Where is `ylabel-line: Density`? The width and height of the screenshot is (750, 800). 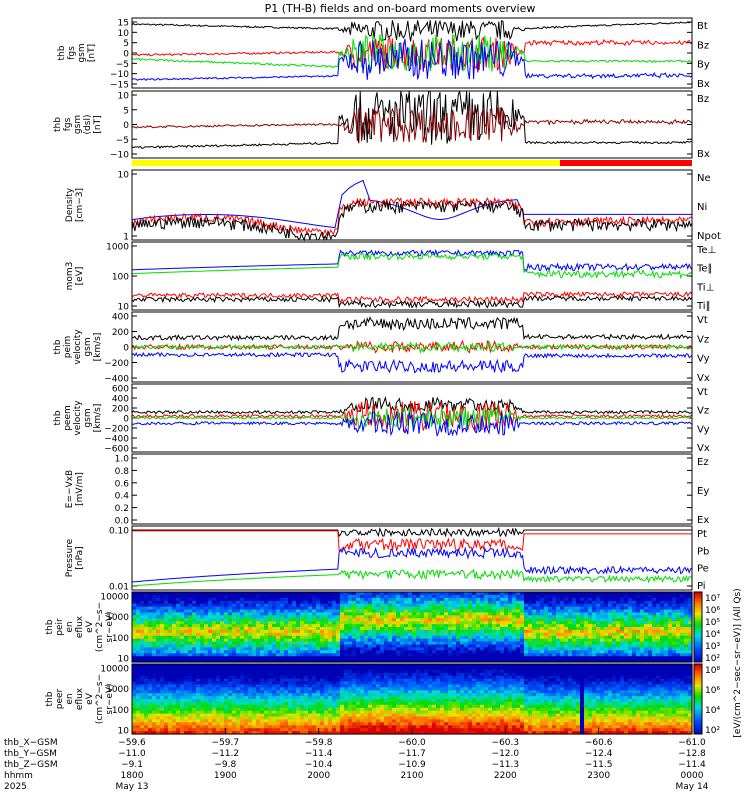
ylabel-line: Density is located at coordinates (70, 204).